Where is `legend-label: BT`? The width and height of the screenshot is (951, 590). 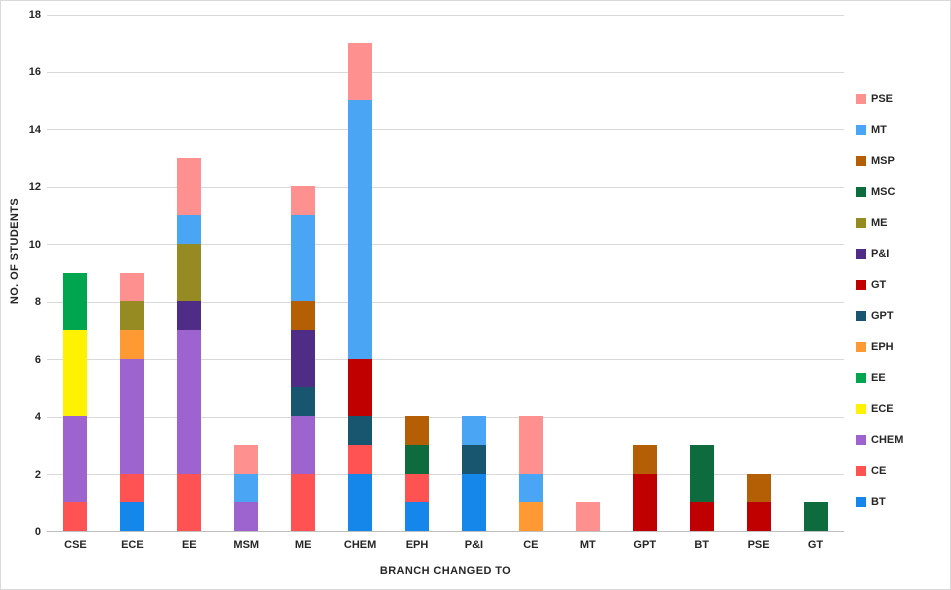
legend-label: BT is located at coordinates (878, 502).